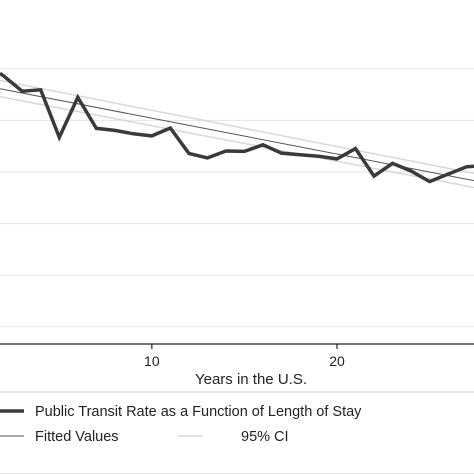  What do you see at coordinates (77, 437) in the screenshot?
I see `legend-label-fitted-values: Fitted Values` at bounding box center [77, 437].